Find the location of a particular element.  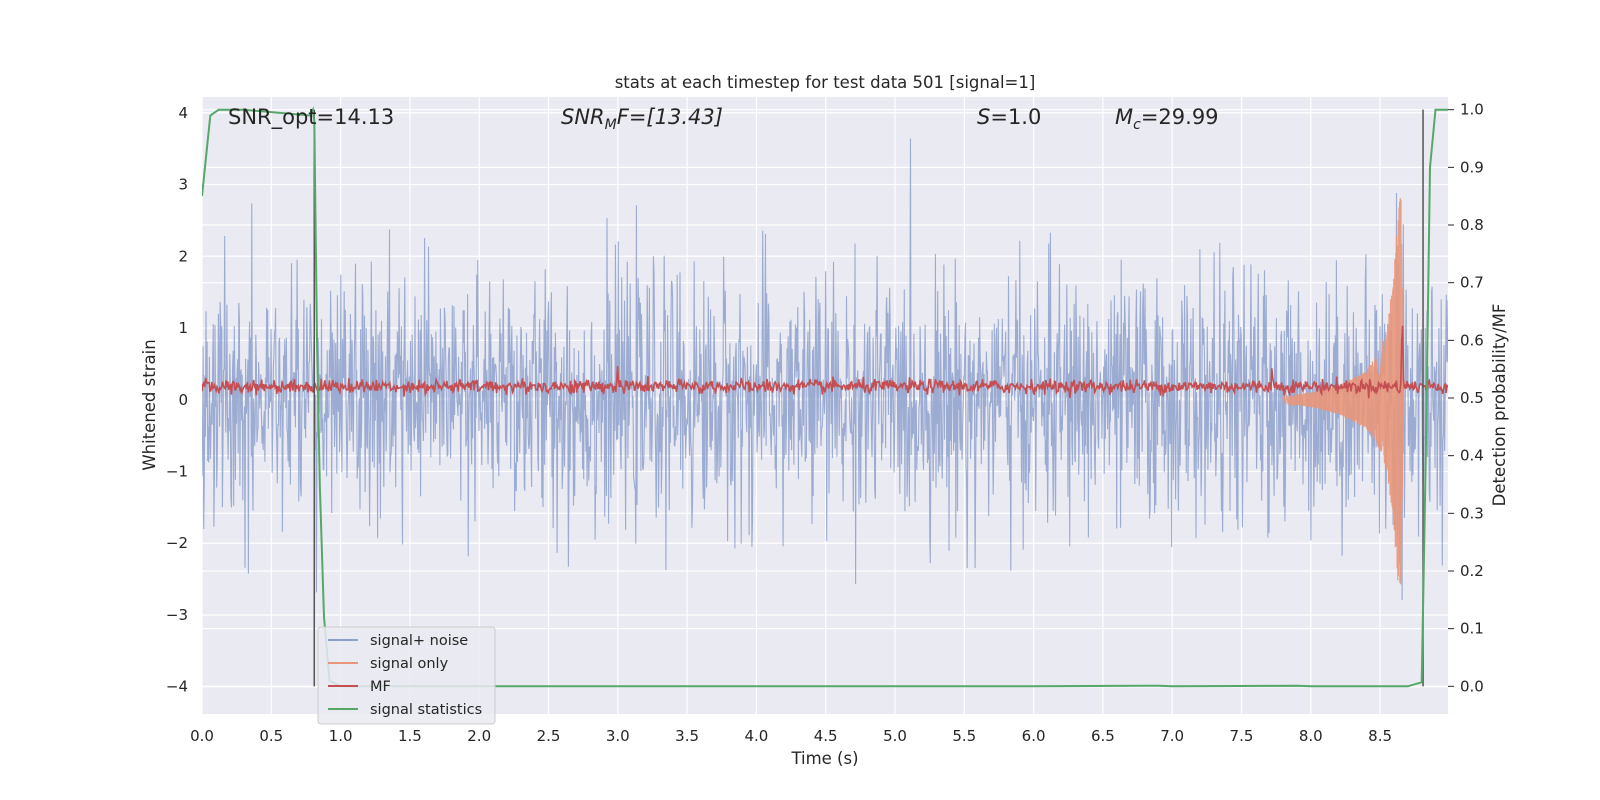

x-tick-label: 3.5 is located at coordinates (687, 736).